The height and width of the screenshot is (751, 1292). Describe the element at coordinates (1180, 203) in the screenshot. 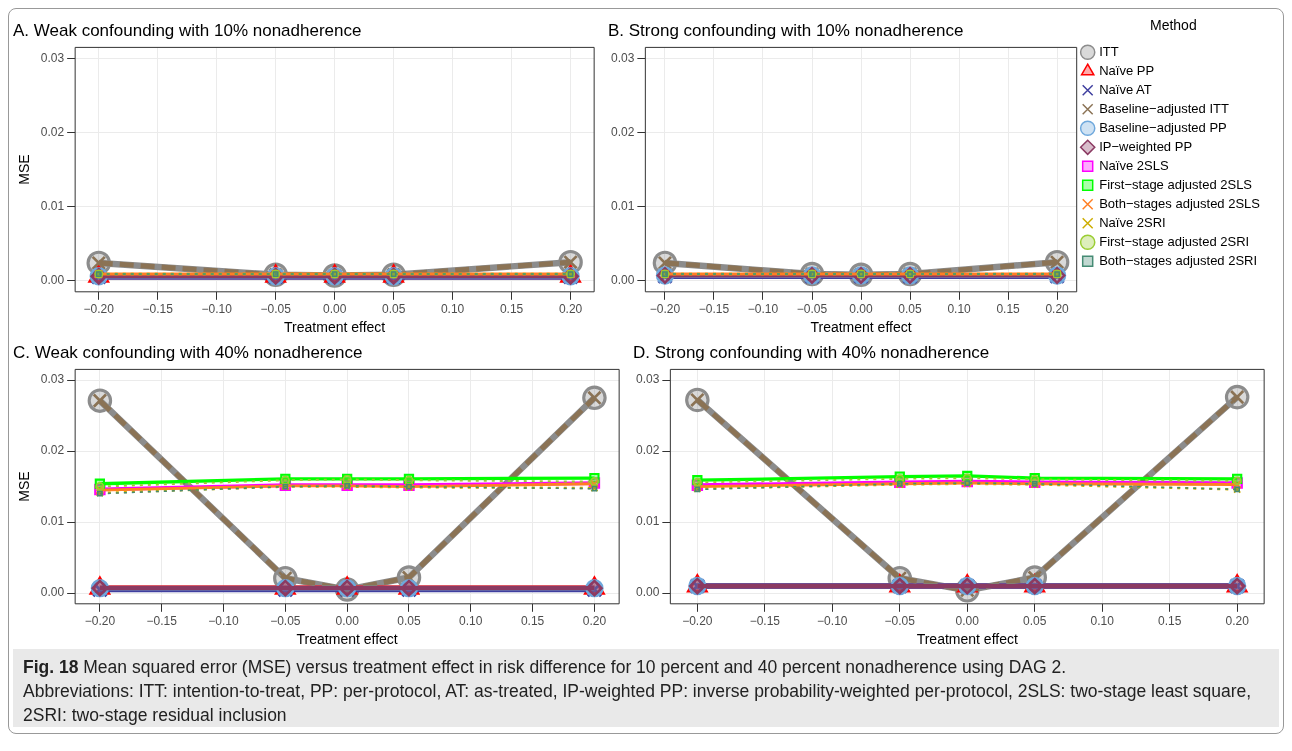

I see `legend-label: Both−stages adjusted 2SLS` at that location.